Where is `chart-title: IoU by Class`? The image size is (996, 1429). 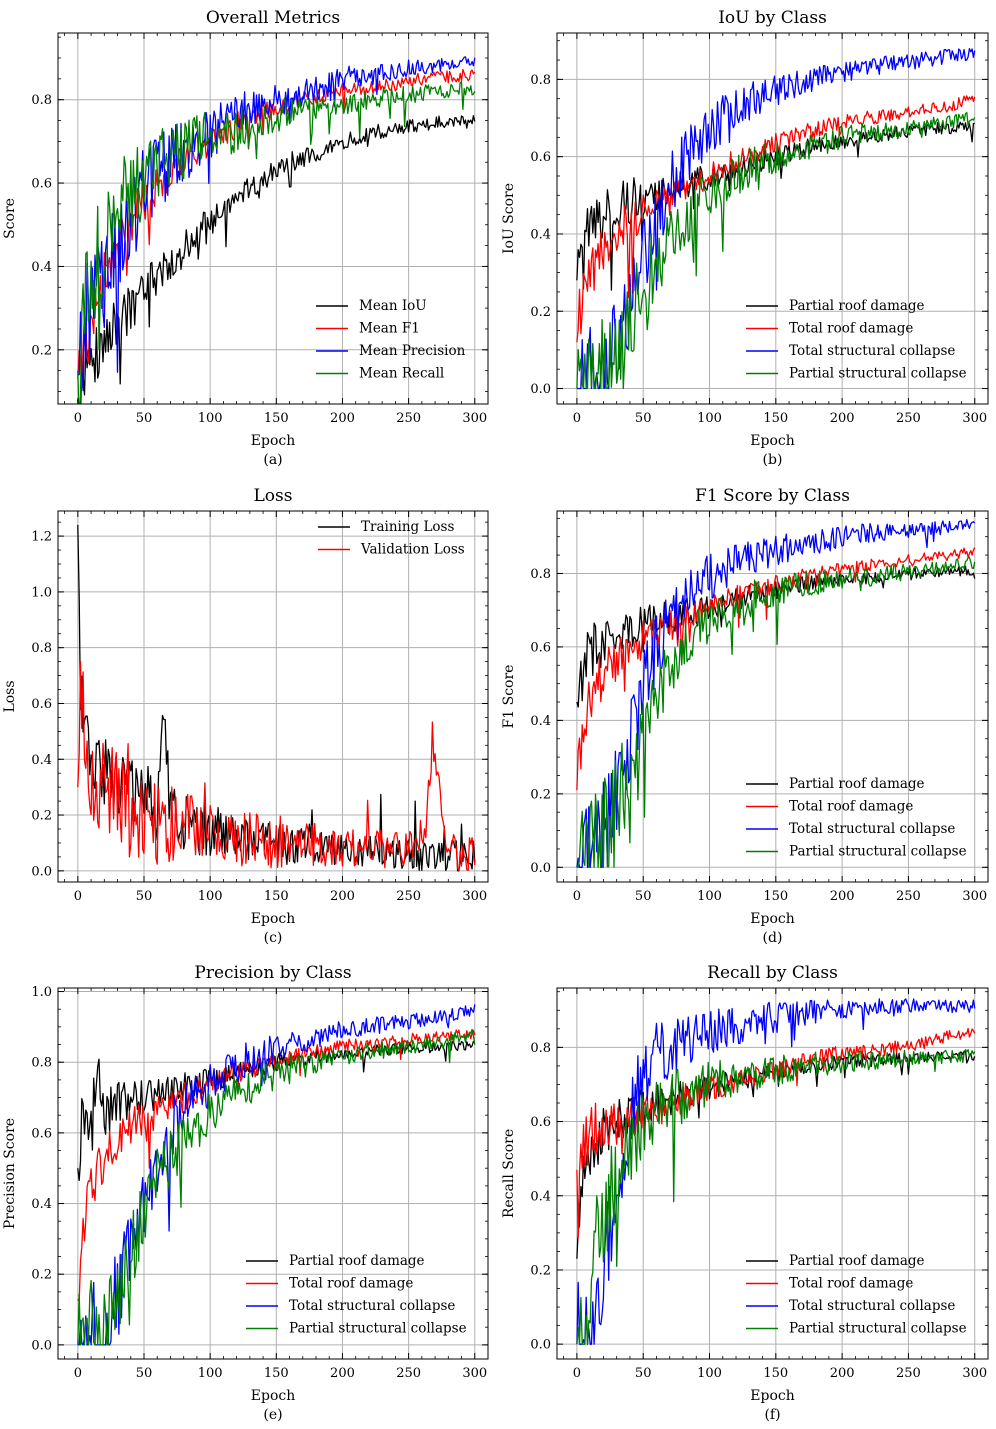
chart-title: IoU by Class is located at coordinates (772, 18).